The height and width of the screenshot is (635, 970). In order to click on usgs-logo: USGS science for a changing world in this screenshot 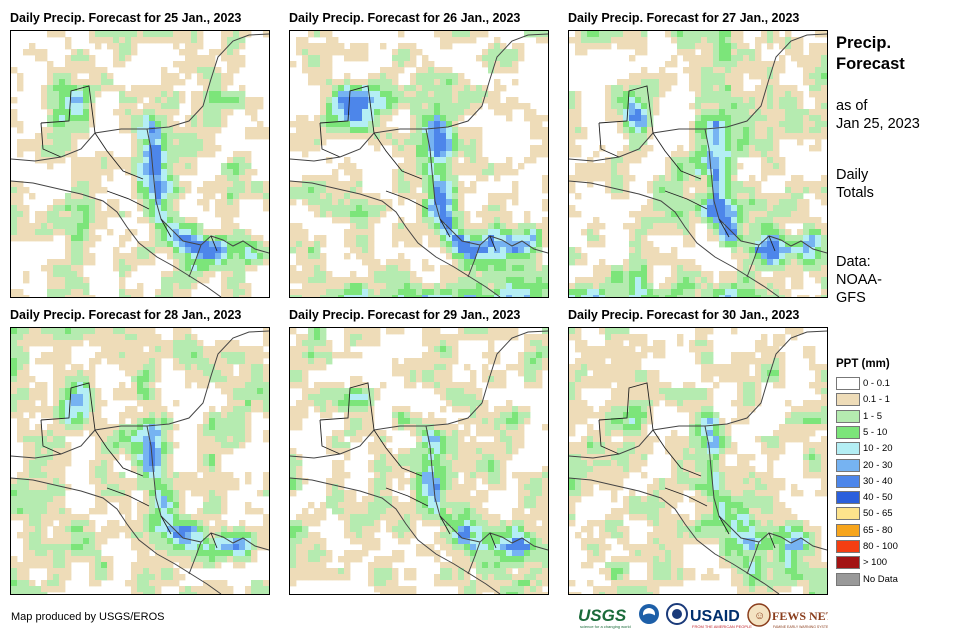, I will do `click(604, 617)`.